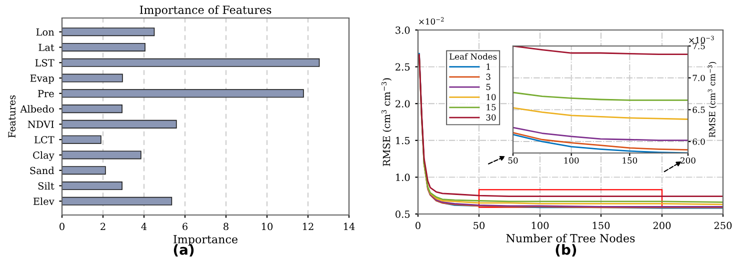  What do you see at coordinates (698, 78) in the screenshot?
I see `y-tick-label: 7.0` at bounding box center [698, 78].